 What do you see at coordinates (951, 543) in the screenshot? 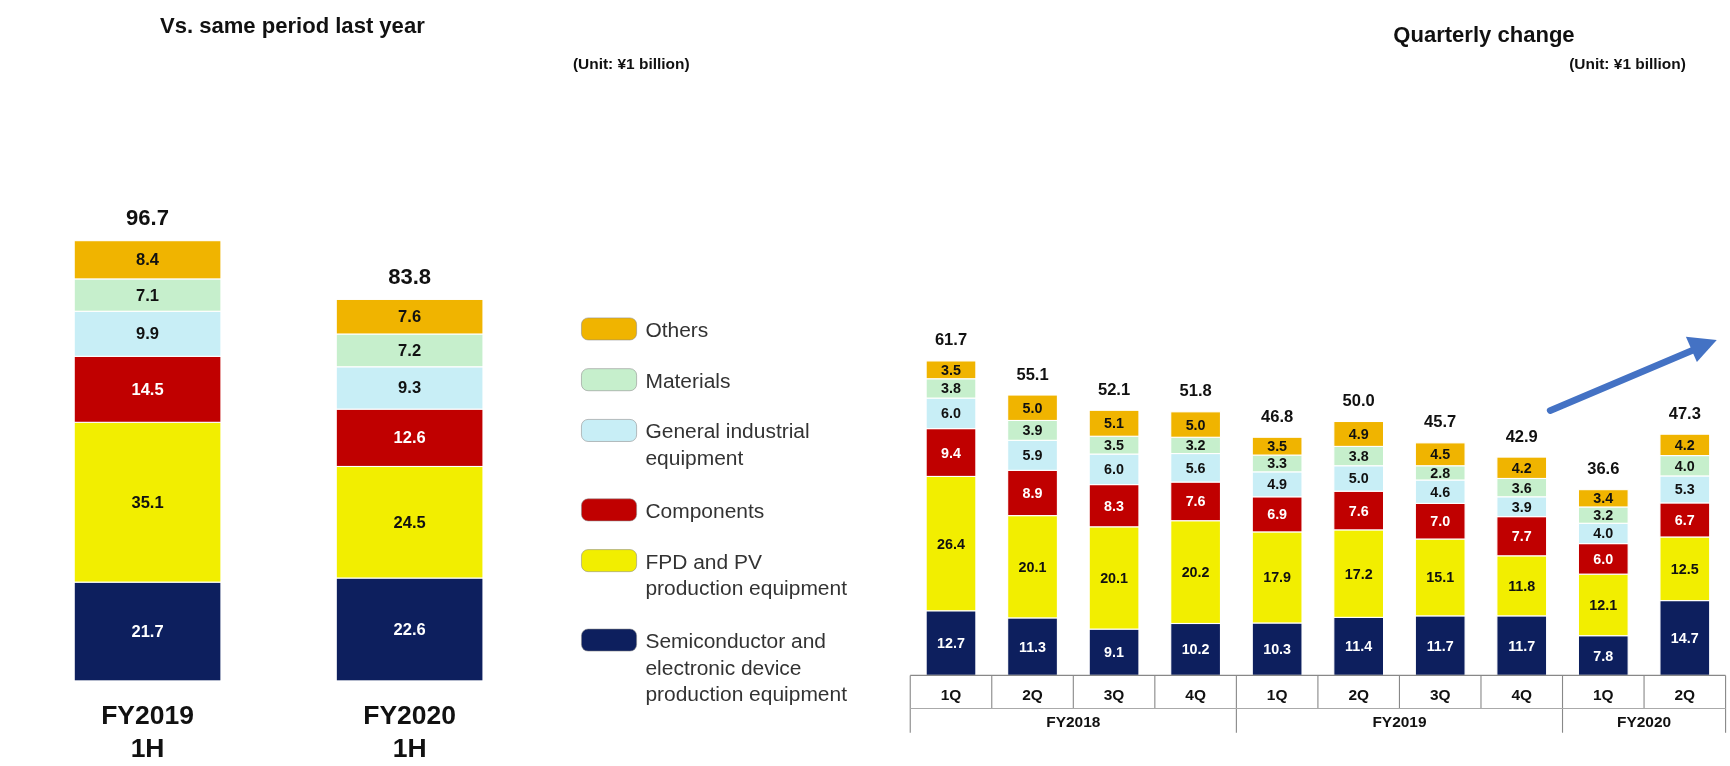
I see `data-label: 26.4` at bounding box center [951, 543].